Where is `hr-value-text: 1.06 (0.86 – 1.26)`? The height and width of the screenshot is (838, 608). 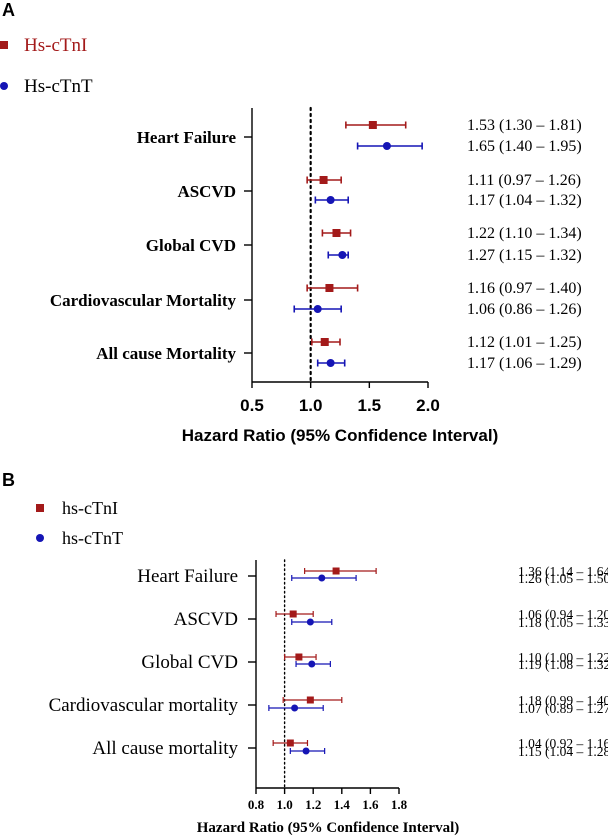 hr-value-text: 1.06 (0.86 – 1.26) is located at coordinates (524, 309).